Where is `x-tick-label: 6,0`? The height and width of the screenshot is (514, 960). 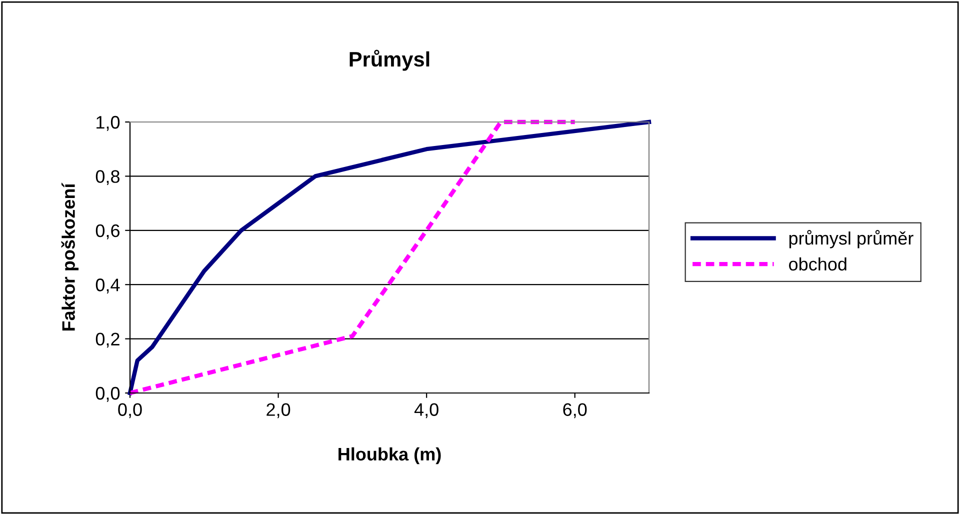 x-tick-label: 6,0 is located at coordinates (575, 410).